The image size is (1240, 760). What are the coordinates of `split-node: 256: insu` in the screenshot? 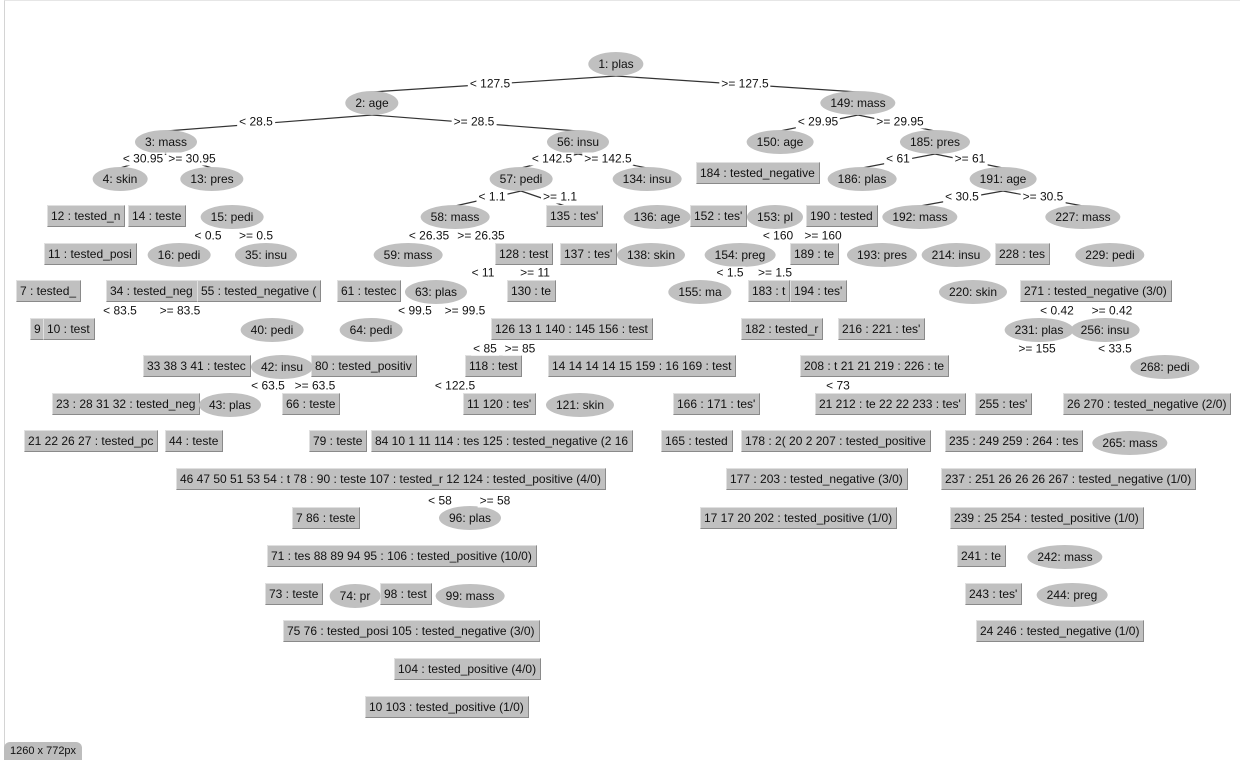 It's located at (1105, 330).